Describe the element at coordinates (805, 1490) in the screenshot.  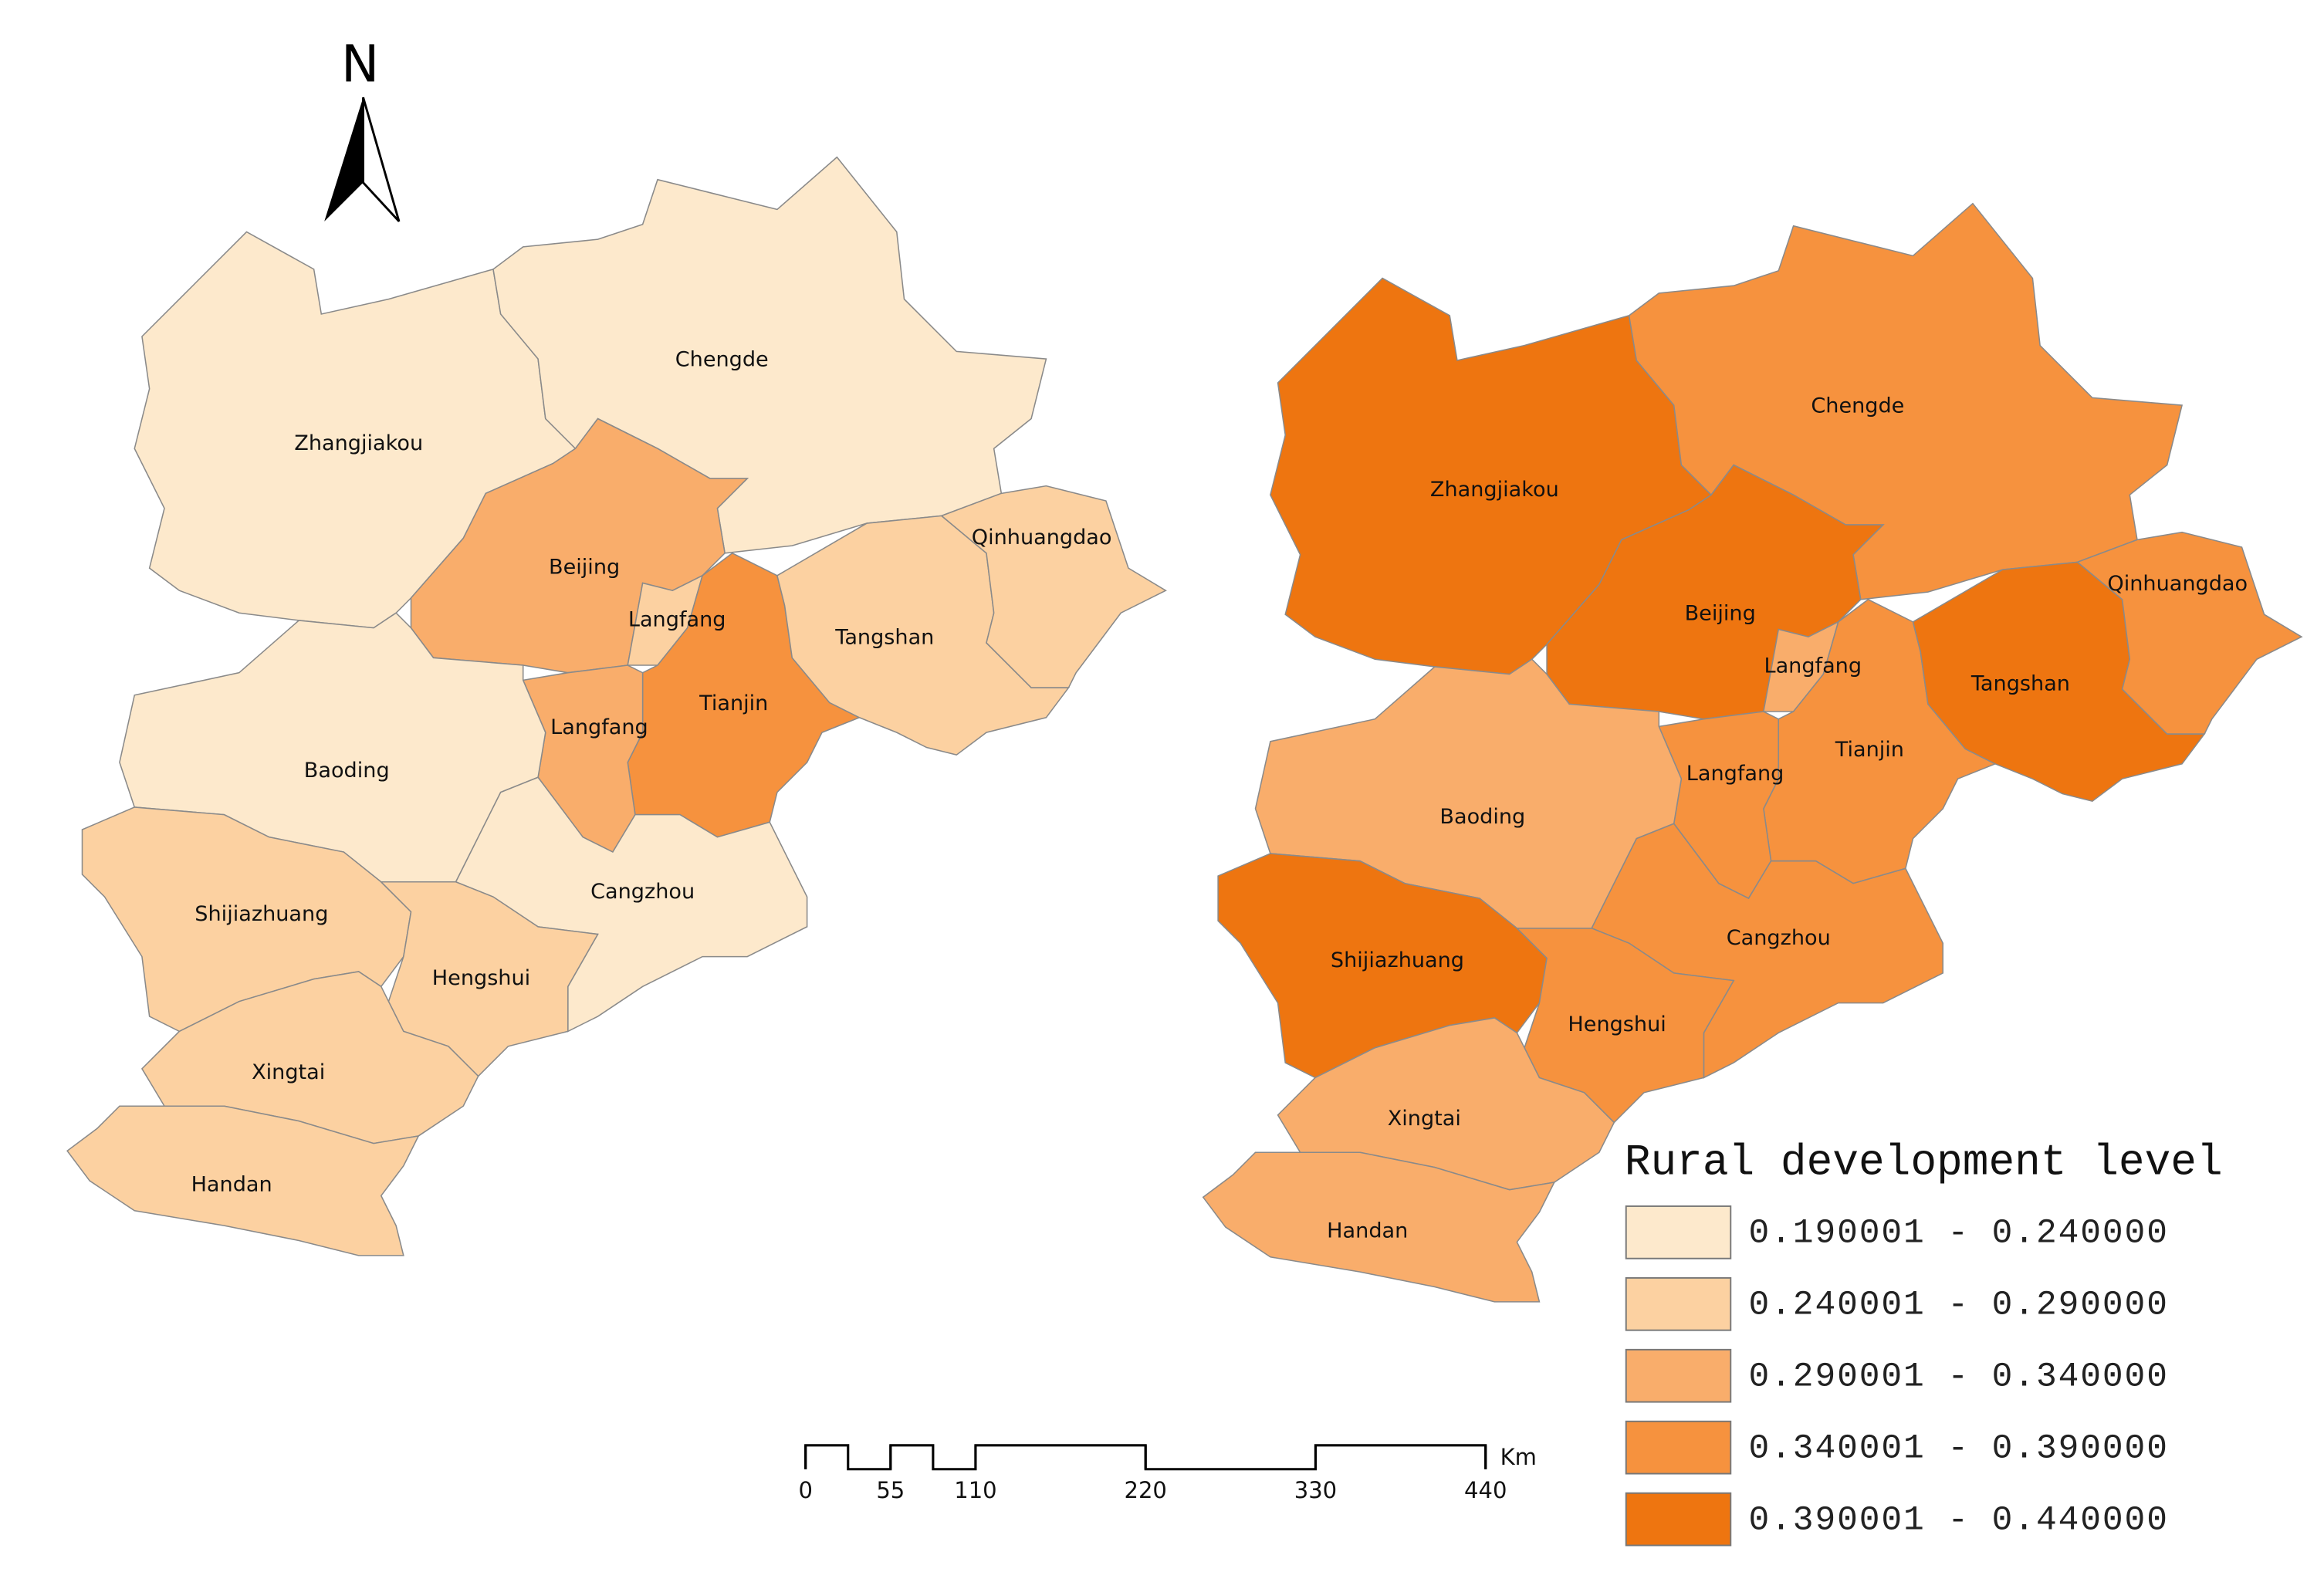
I see `scale-tick-label: 0` at that location.